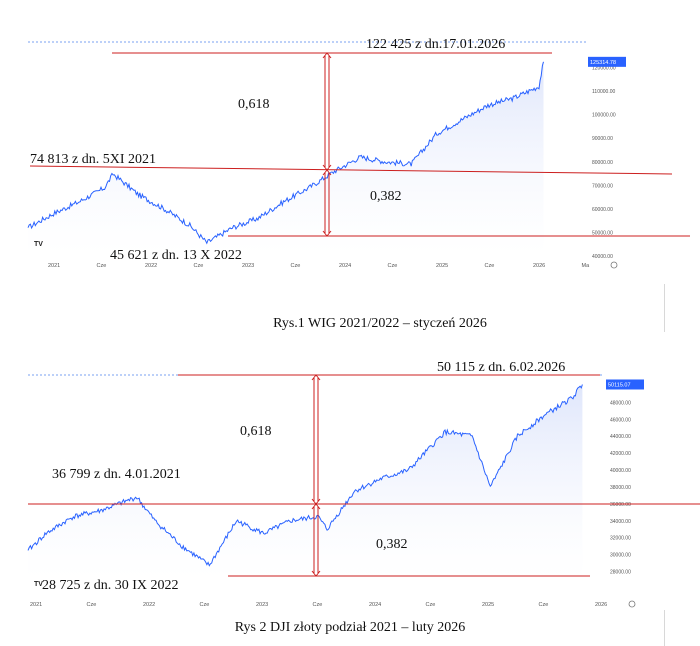 The image size is (700, 646). I want to click on y-tick-label: 120000.00, so click(604, 69).